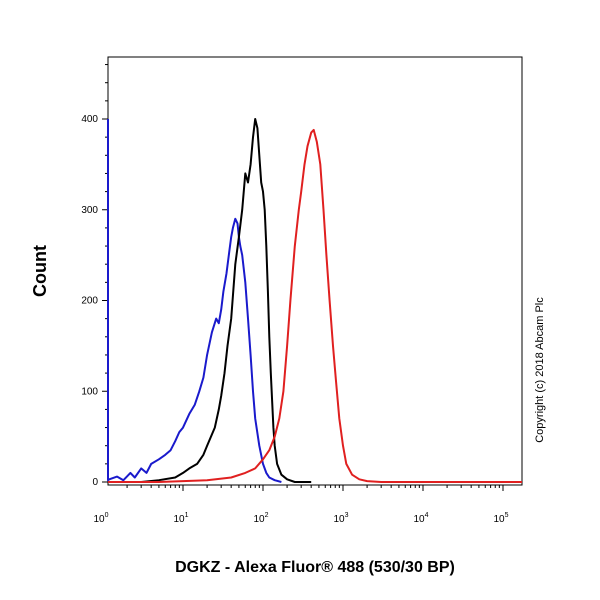 The height and width of the screenshot is (600, 600). I want to click on x-tick-label: 10⁴, so click(420, 518).